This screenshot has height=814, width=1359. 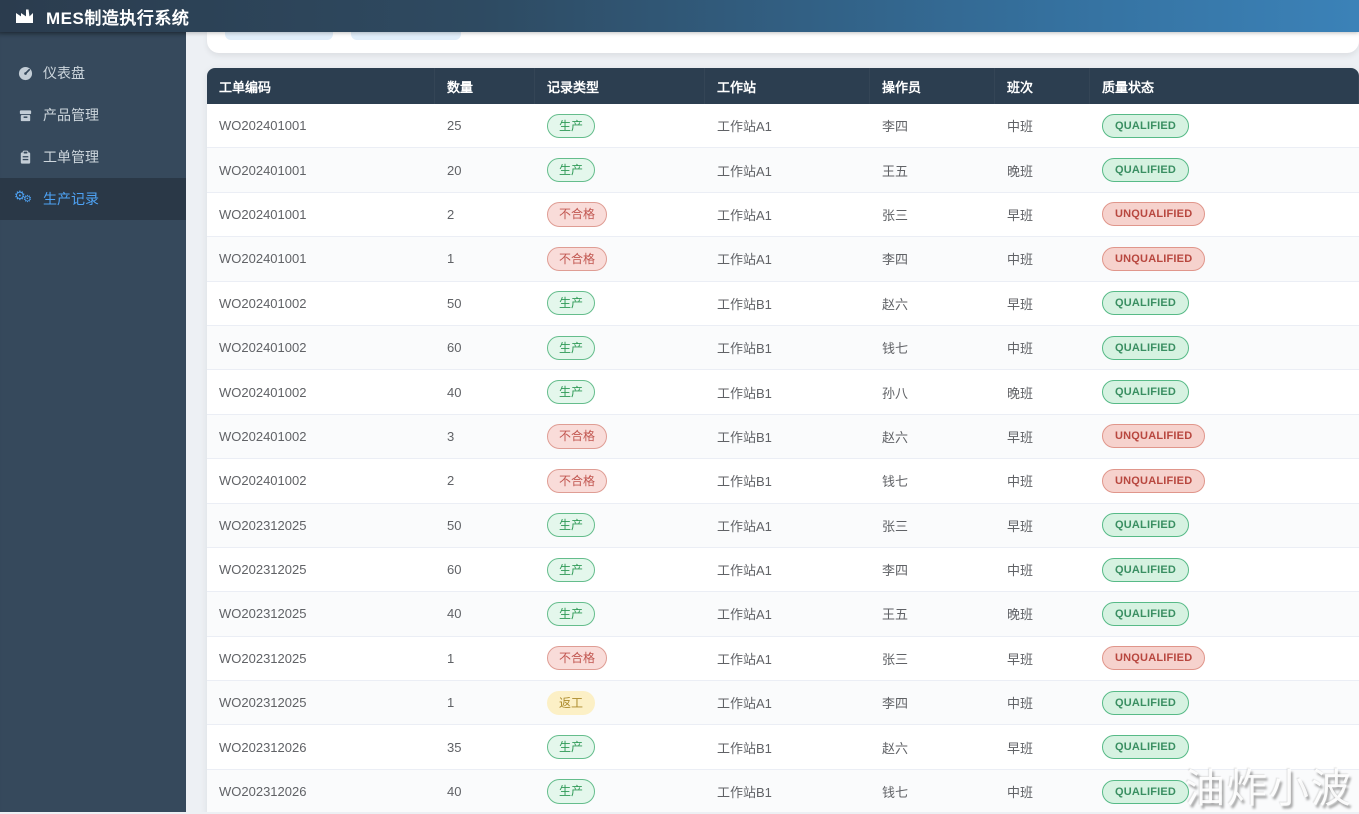 I want to click on sidebar-item-label: 仪表盘, so click(x=64, y=73).